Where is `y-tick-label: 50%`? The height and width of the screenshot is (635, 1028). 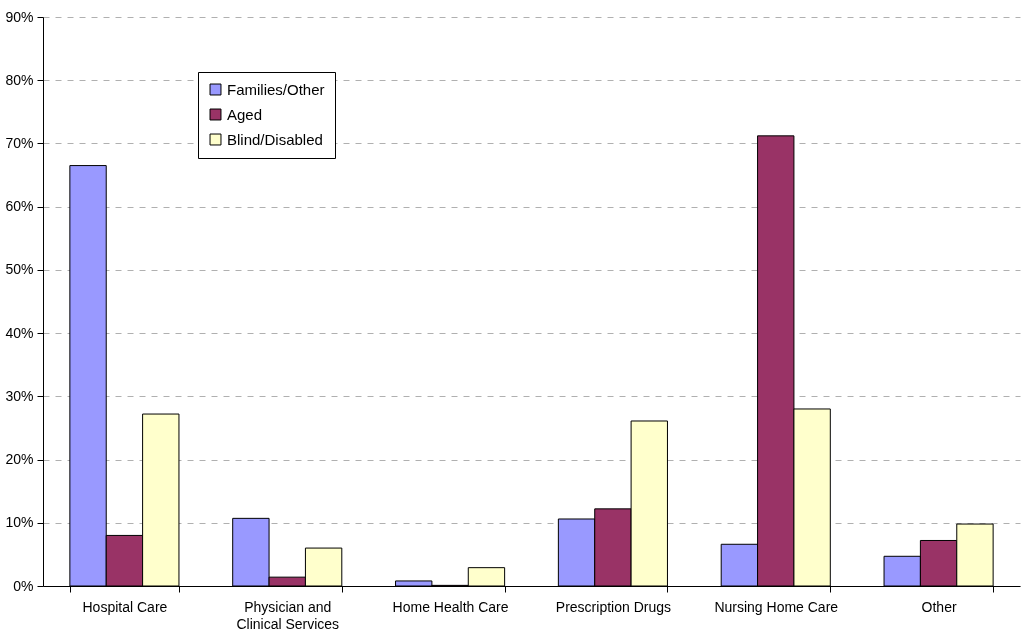 y-tick-label: 50% is located at coordinates (19, 269).